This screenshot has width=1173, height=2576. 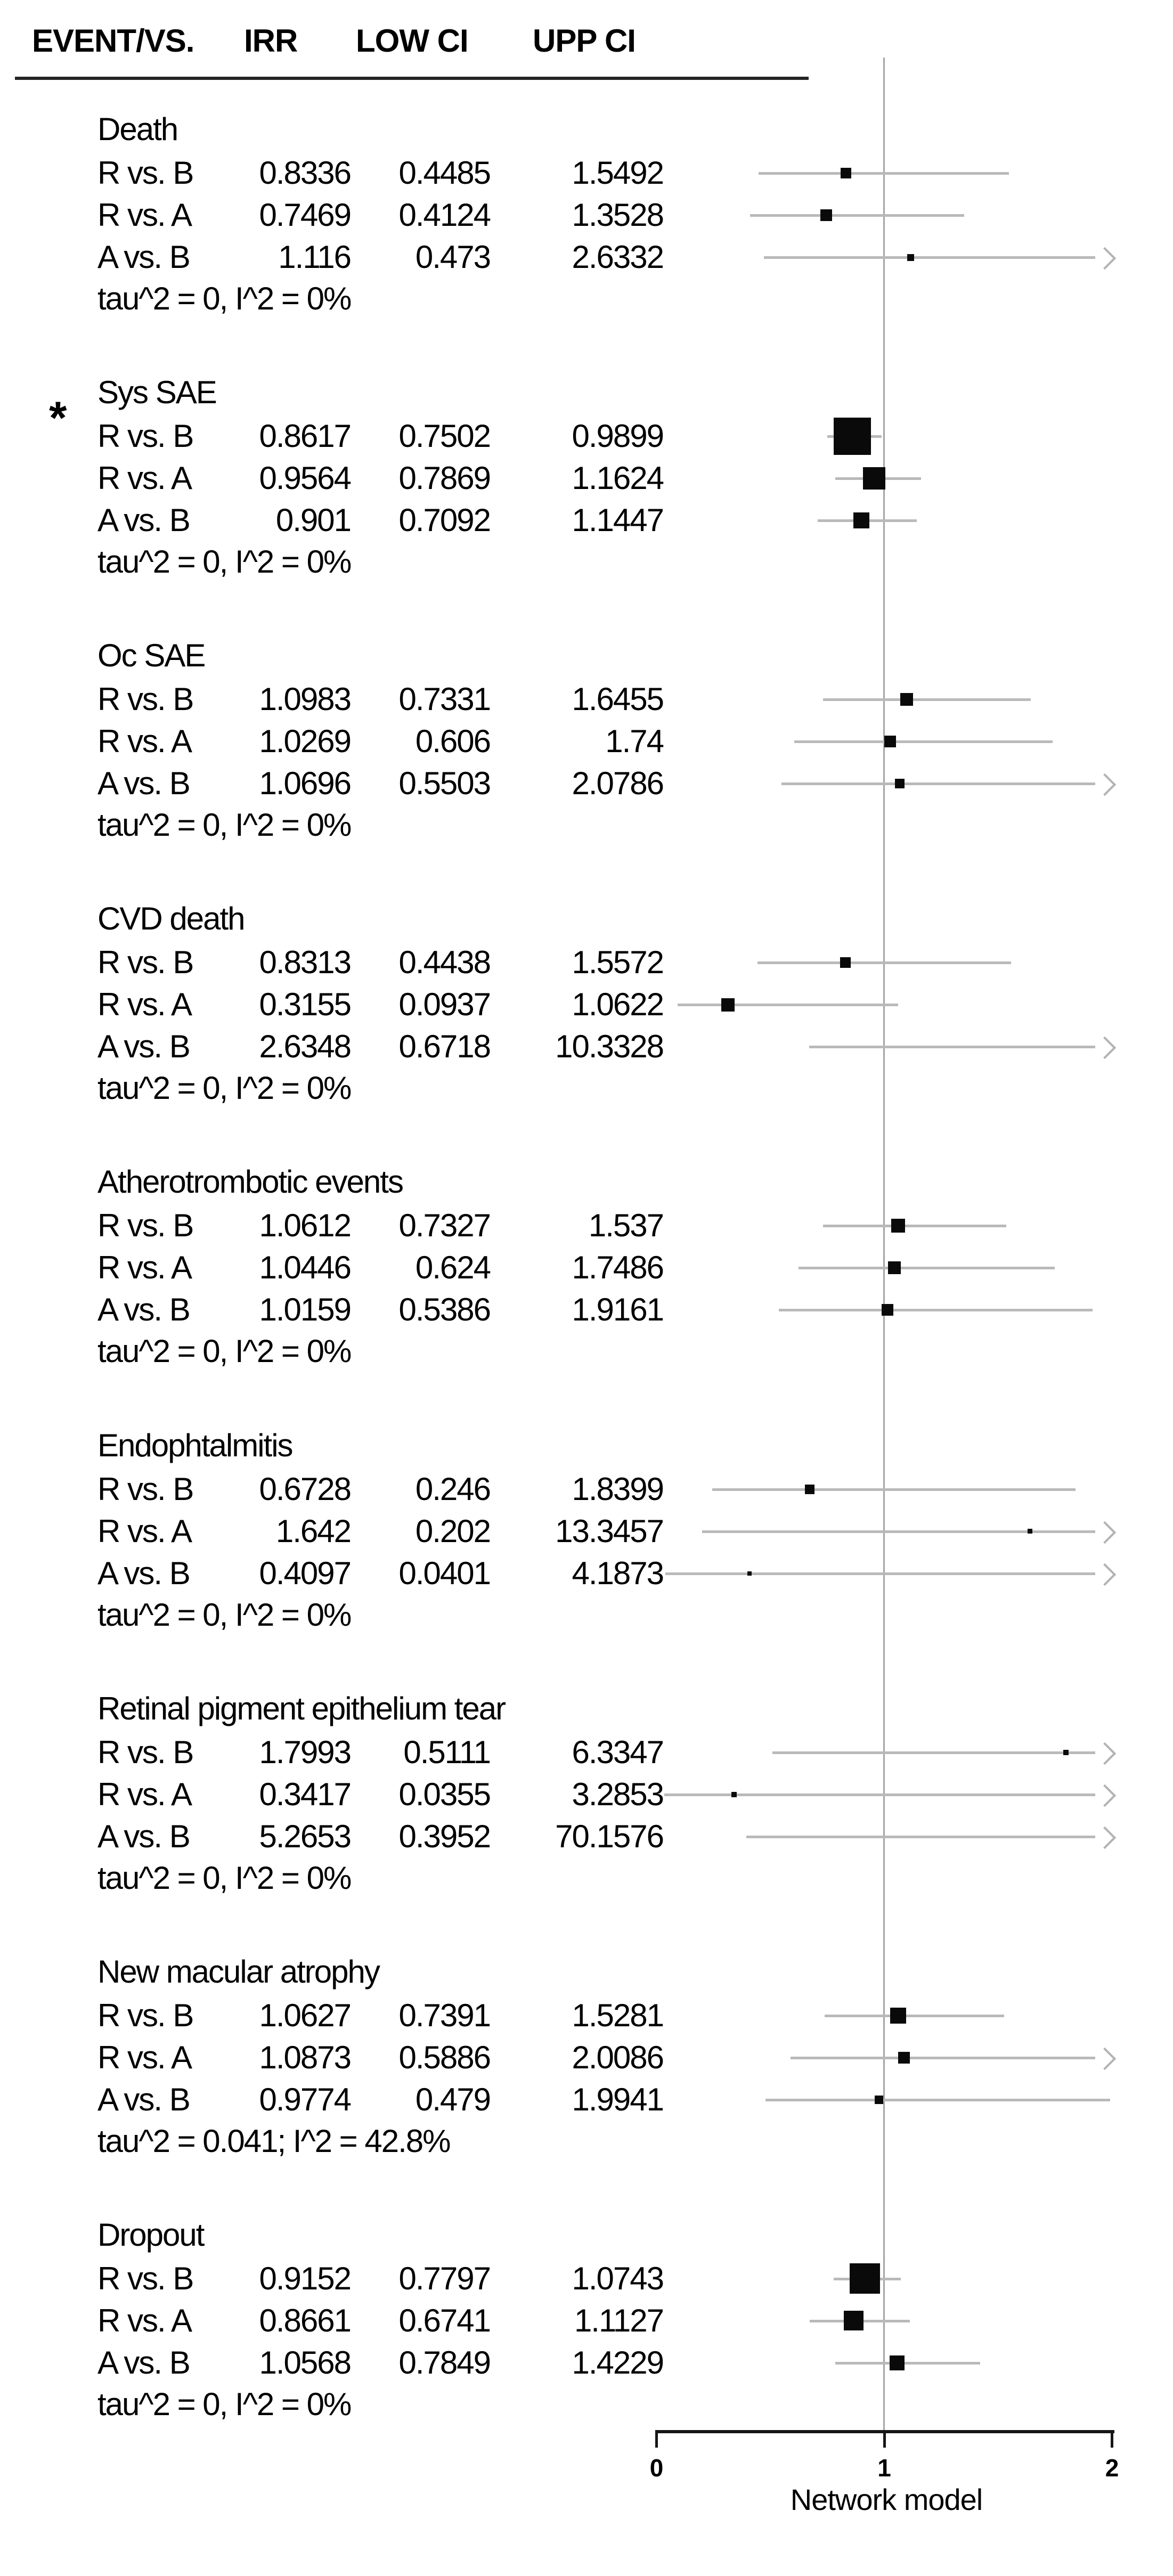 What do you see at coordinates (274, 2141) in the screenshot?
I see `heterogeneity-note: tau^2 = 0.041; I^2 = 42.8%` at bounding box center [274, 2141].